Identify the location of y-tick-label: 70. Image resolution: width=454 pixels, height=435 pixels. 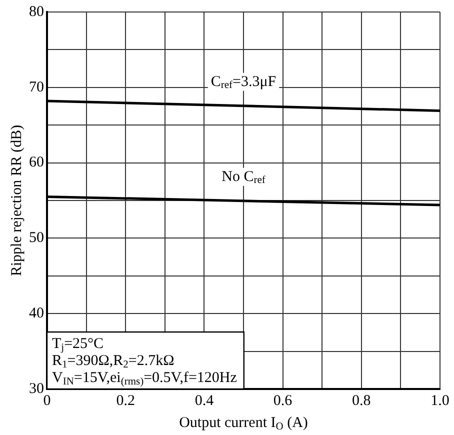
(36, 87).